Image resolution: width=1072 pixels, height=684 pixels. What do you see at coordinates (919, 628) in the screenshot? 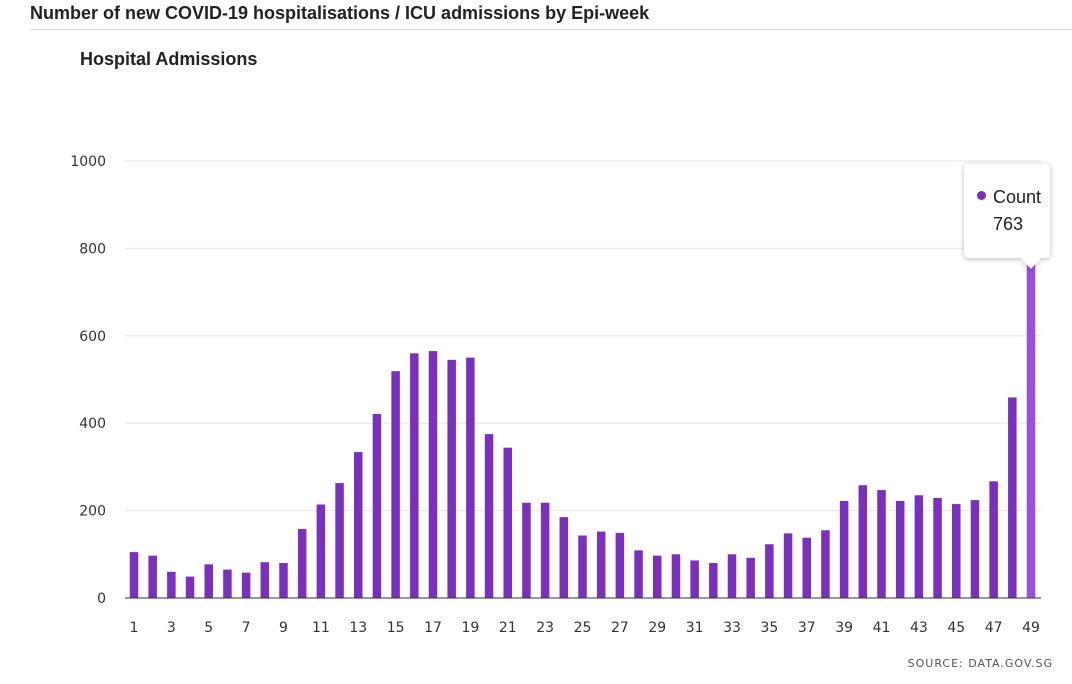
I see `x-tick-label: 43` at bounding box center [919, 628].